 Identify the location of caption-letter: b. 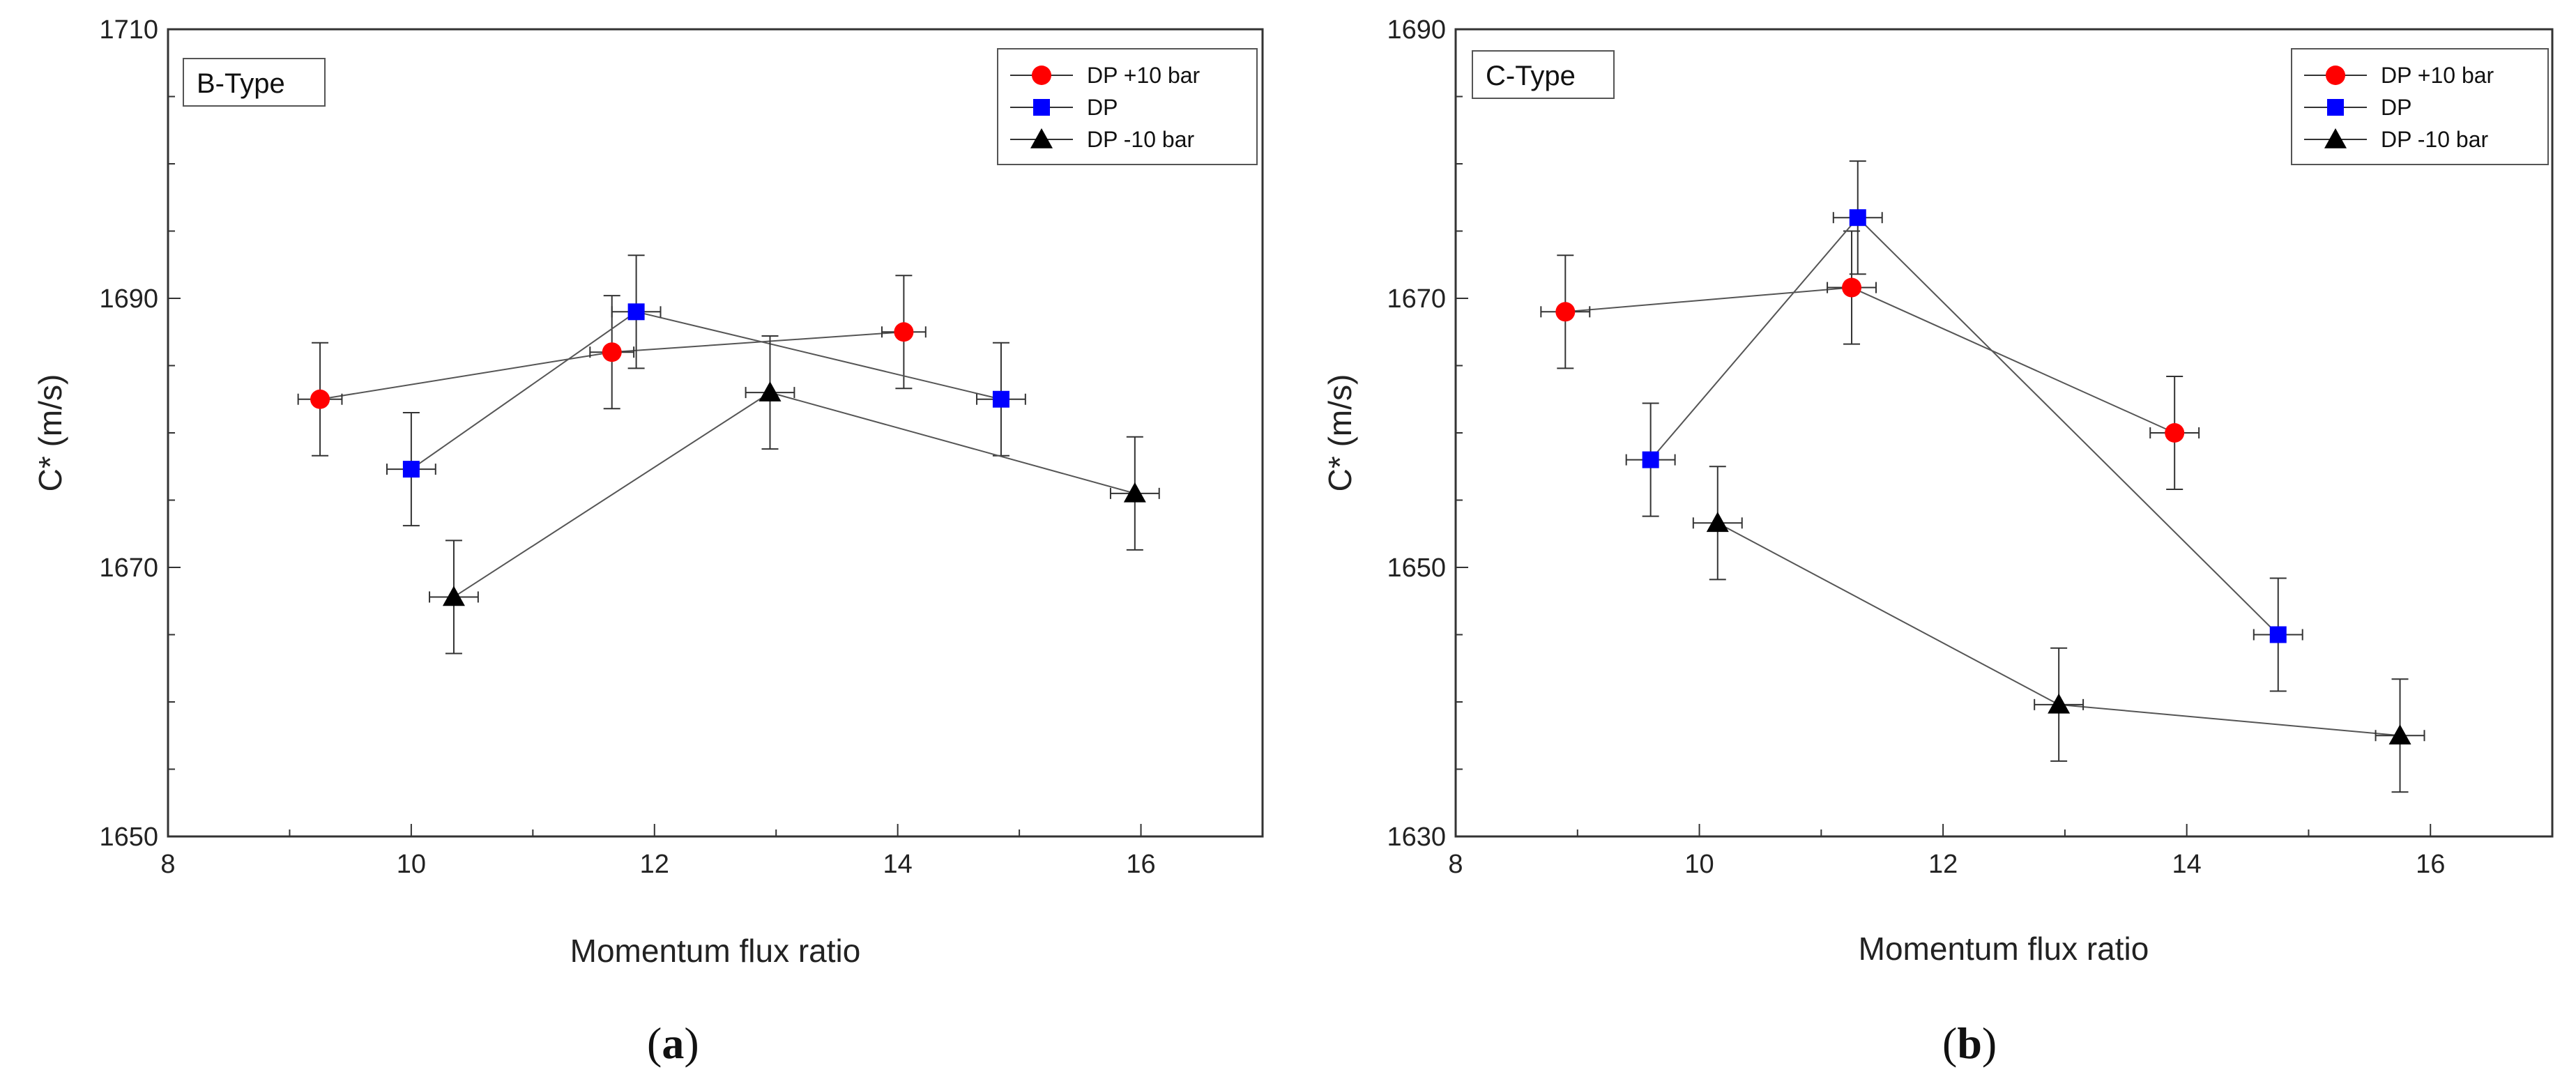
(1969, 1043).